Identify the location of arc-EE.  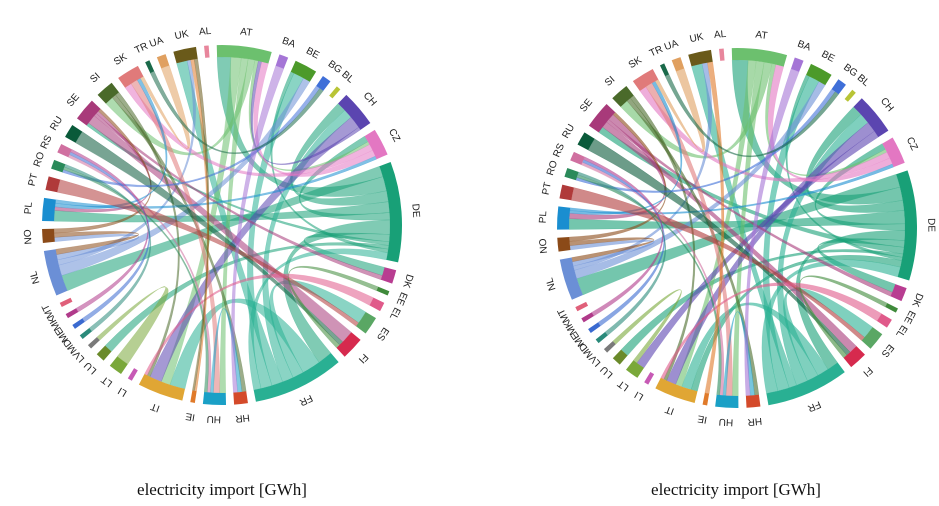
(891, 308).